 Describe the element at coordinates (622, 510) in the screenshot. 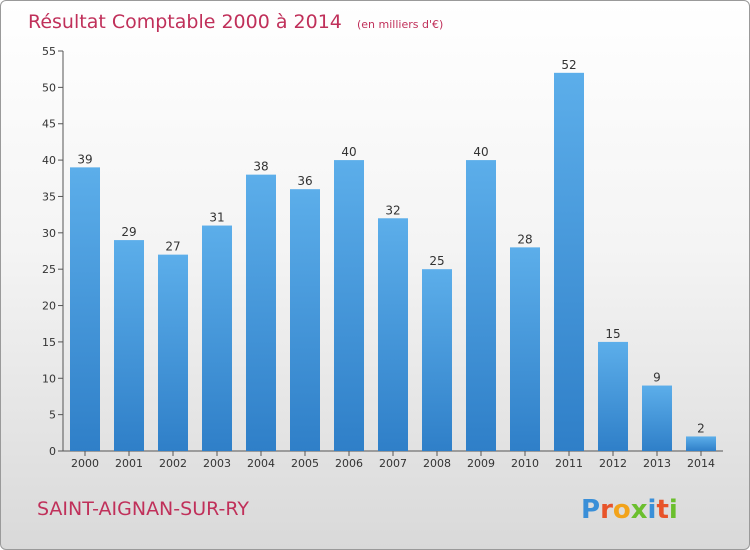

I see `logo-letter: o` at that location.